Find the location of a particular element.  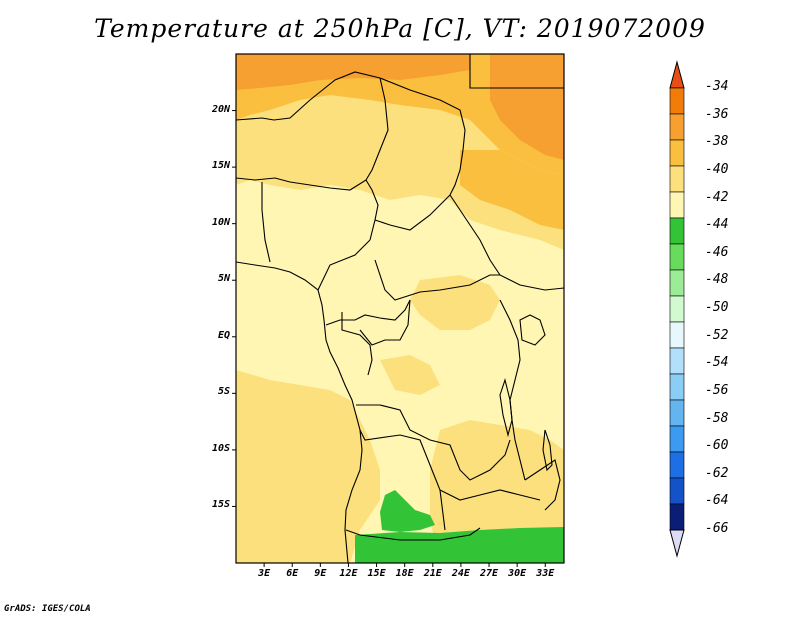

colorbar-label: -46 is located at coordinates (717, 252).